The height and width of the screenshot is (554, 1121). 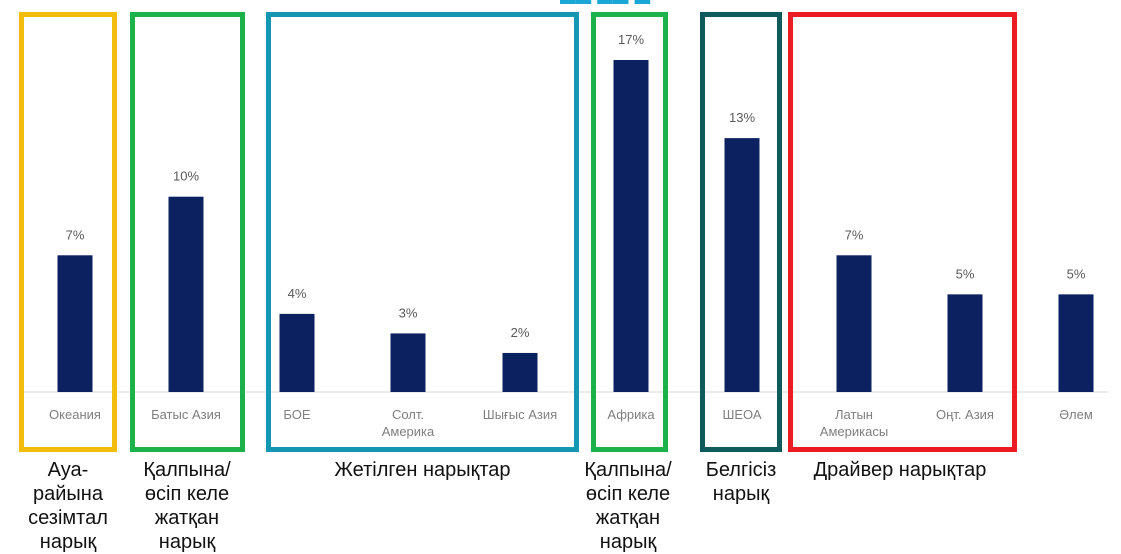 I want to click on group-box-weather-sensitive, so click(x=68, y=232).